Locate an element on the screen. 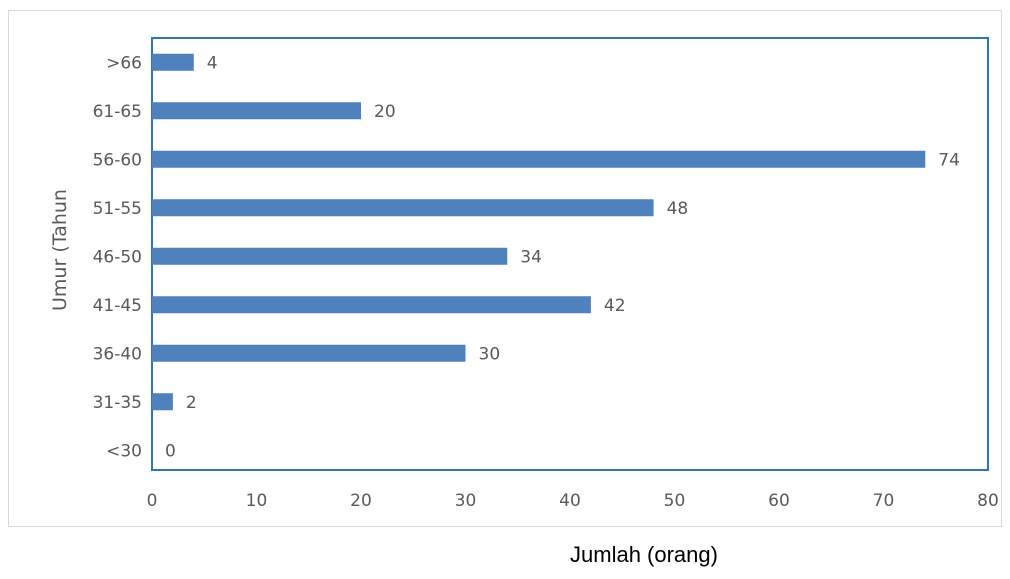 The width and height of the screenshot is (1010, 579). y-tick-label-4: 46-50 is located at coordinates (117, 257).